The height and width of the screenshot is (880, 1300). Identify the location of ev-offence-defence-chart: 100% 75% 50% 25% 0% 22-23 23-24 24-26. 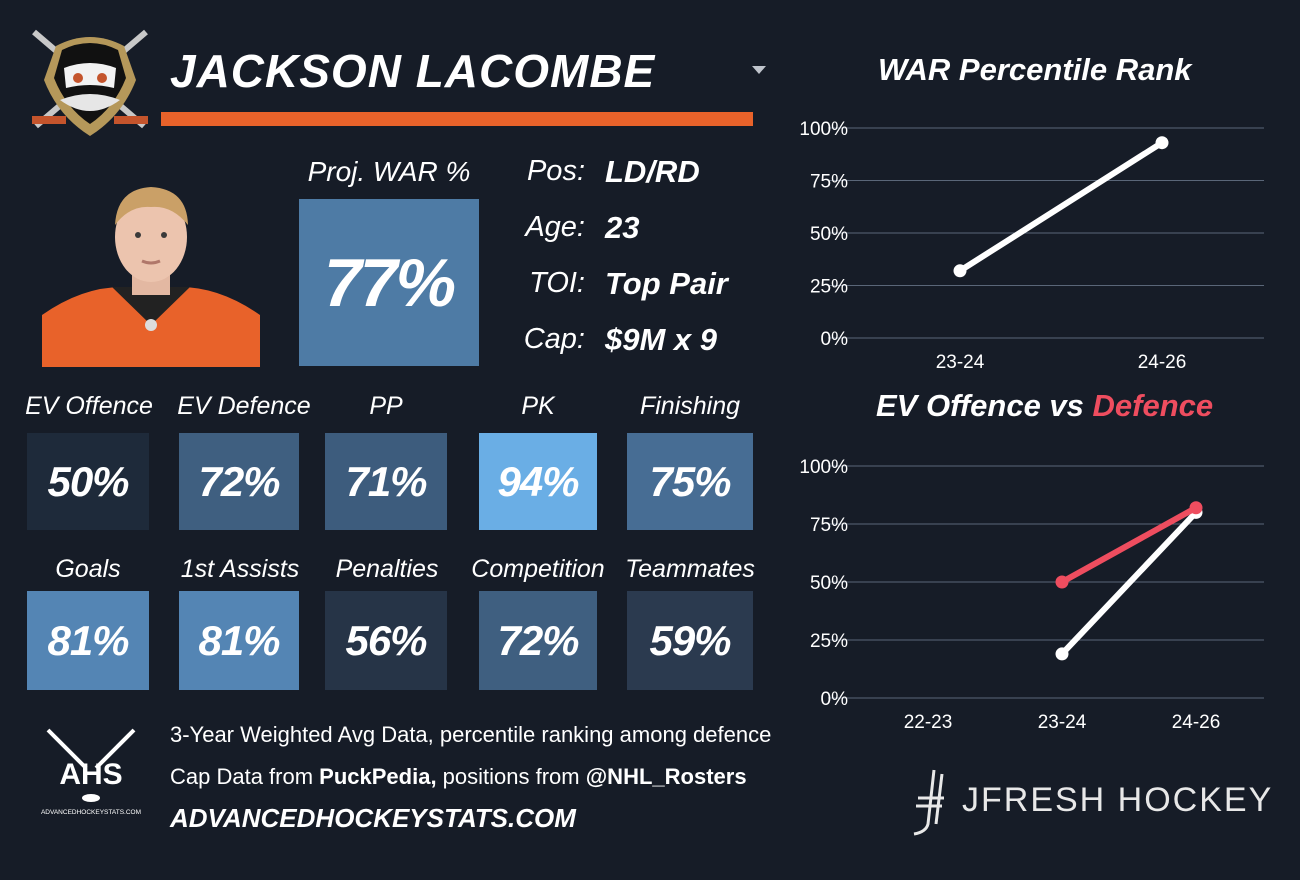
(1031, 595).